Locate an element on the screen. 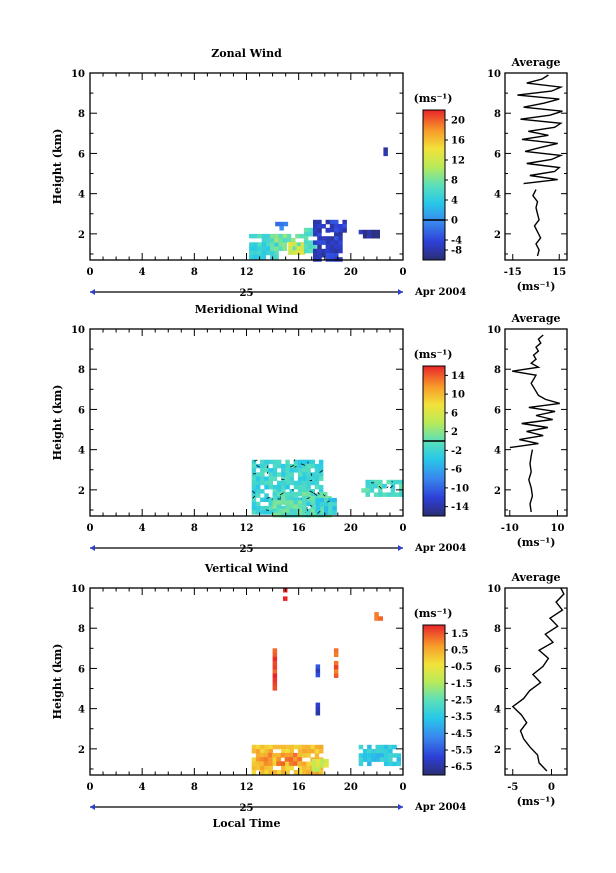 This screenshot has width=616, height=873. y-tick-label: 10 is located at coordinates (78, 330).